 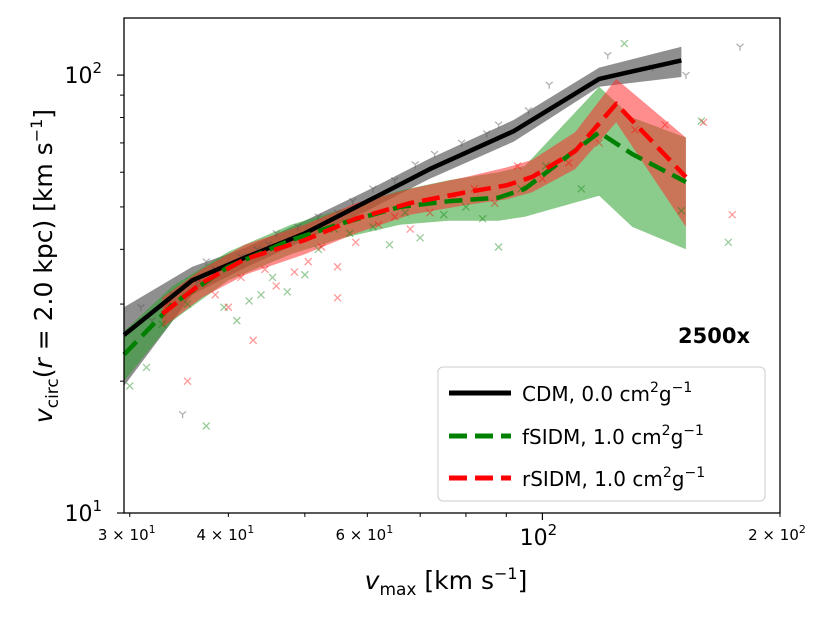 I want to click on y-axis-label-unit-end: ], so click(x=43, y=114).